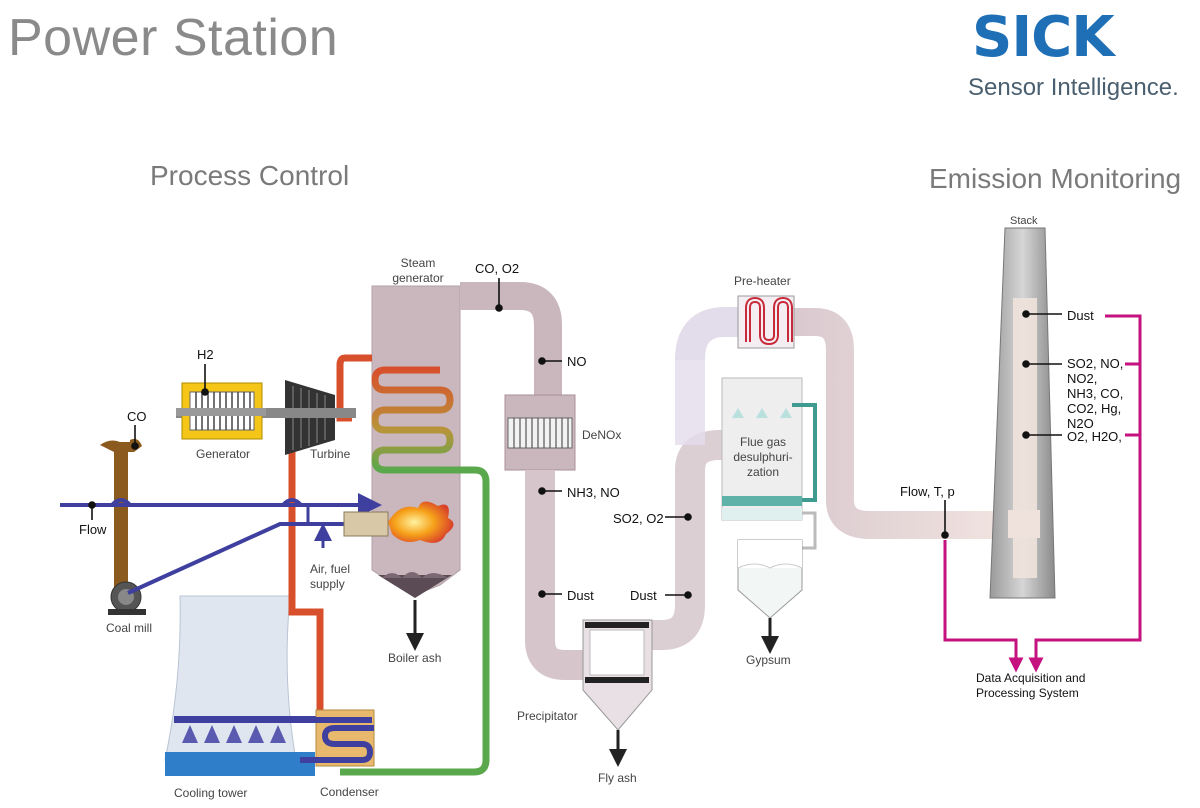 This screenshot has height=808, width=1200. What do you see at coordinates (602, 435) in the screenshot?
I see `label-denox: DeNOx` at bounding box center [602, 435].